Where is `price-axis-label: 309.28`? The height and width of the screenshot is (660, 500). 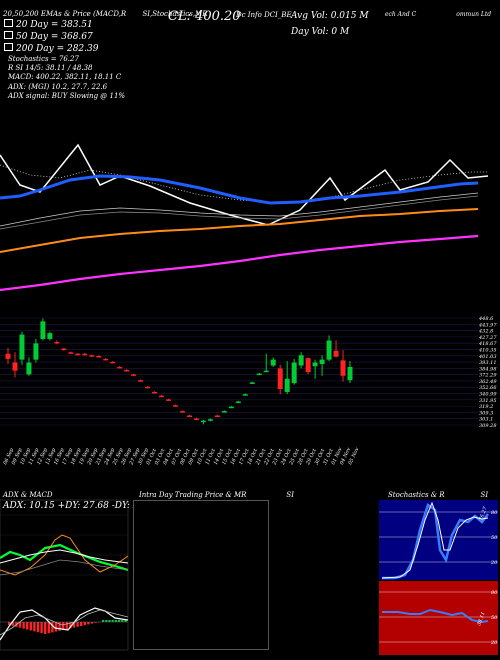
price-axis-label: 309.28 is located at coordinates (488, 426).